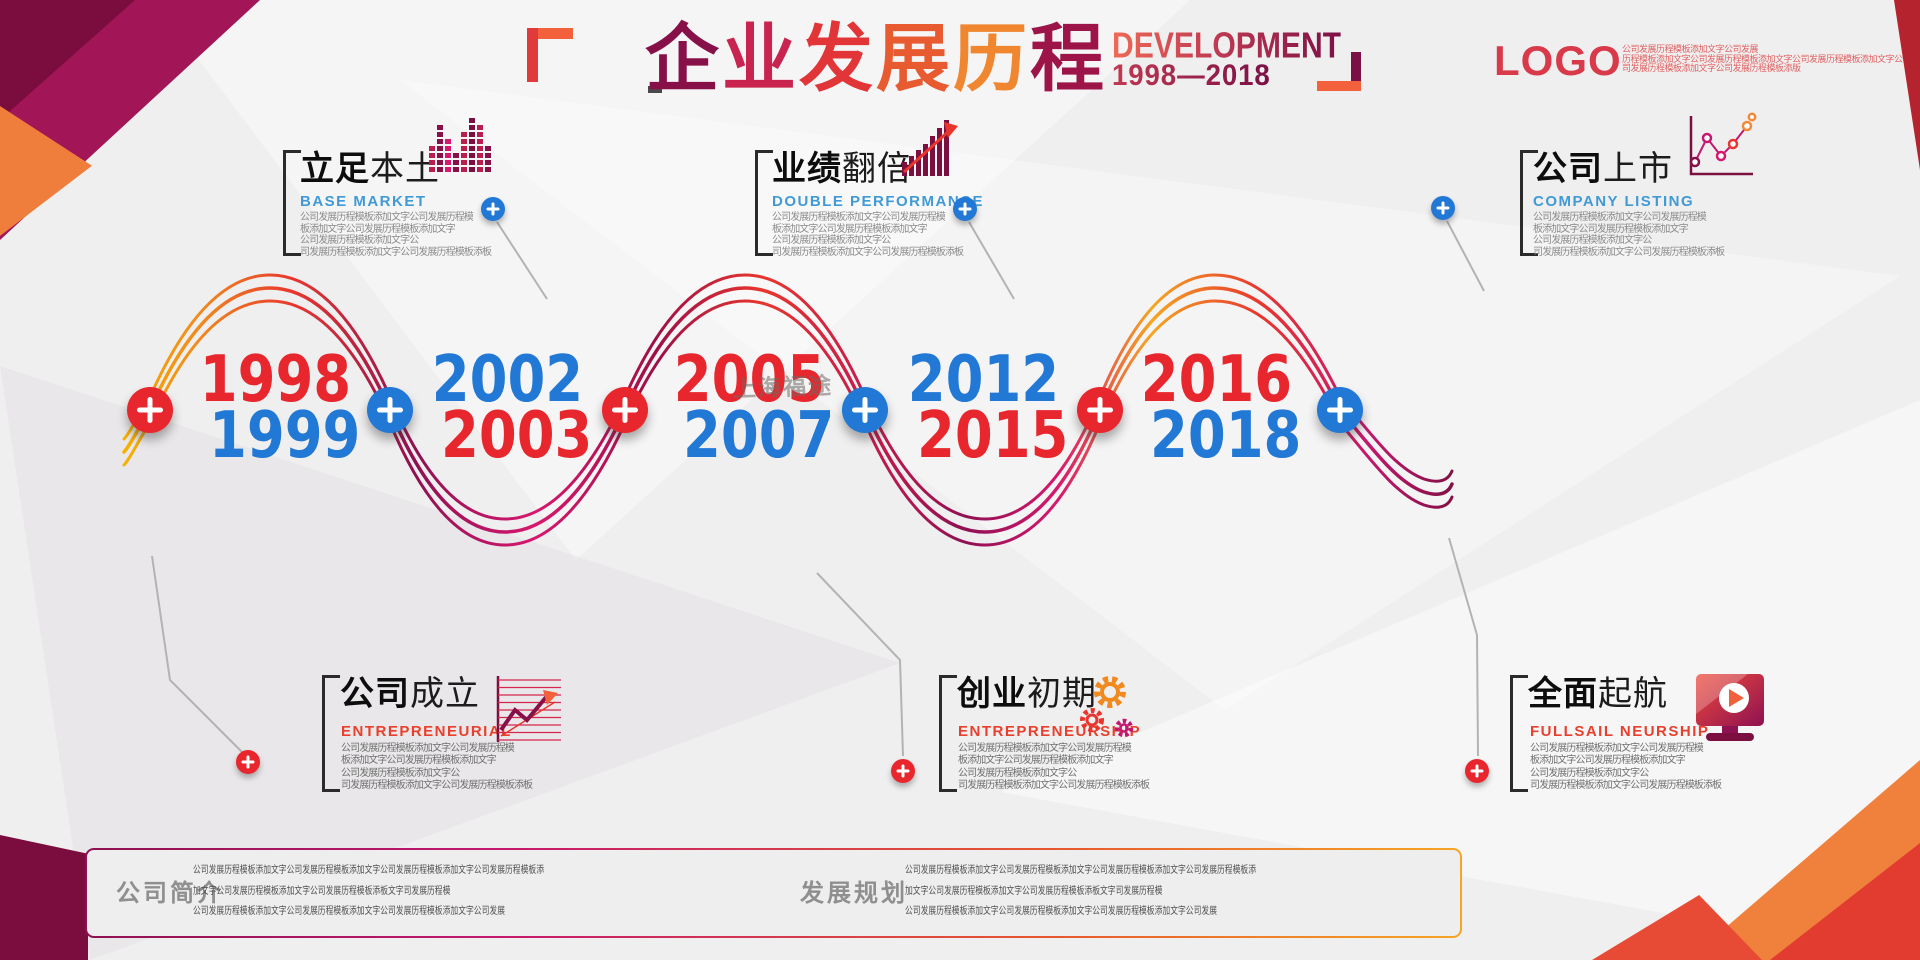 The width and height of the screenshot is (1920, 960). Describe the element at coordinates (992, 694) in the screenshot. I see `card-title-bold: 创业` at that location.